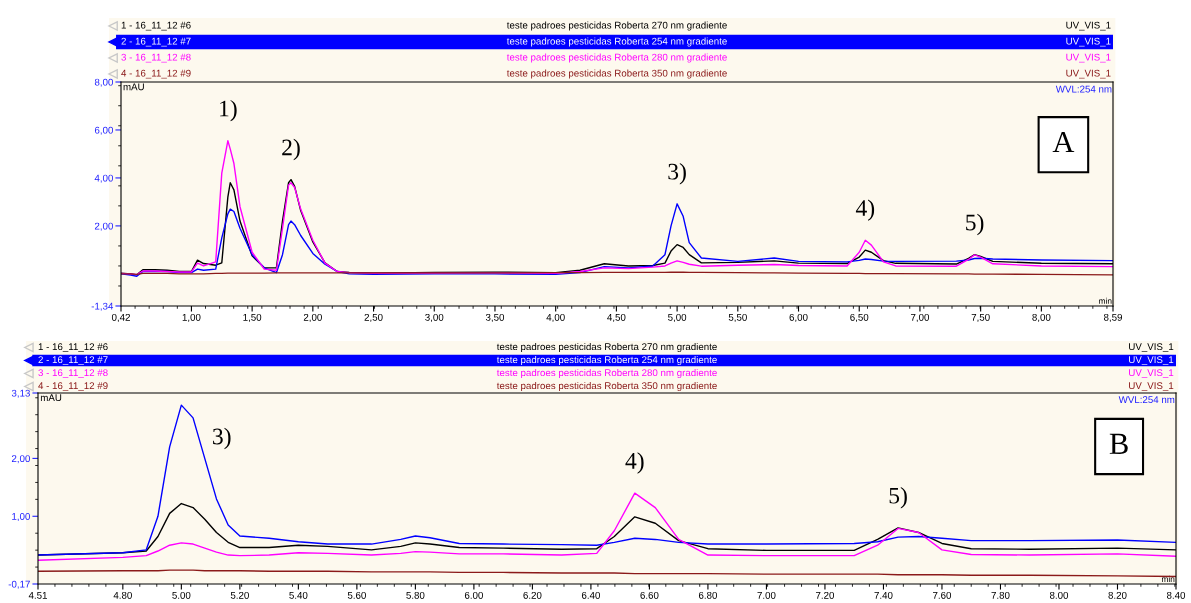  Describe the element at coordinates (181, 595) in the screenshot. I see `x-tick-label: 5.00` at that location.